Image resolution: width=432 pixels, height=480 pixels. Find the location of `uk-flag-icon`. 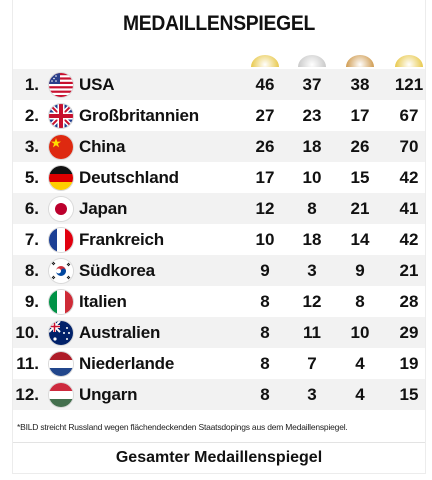

uk-flag-icon is located at coordinates (61, 116).